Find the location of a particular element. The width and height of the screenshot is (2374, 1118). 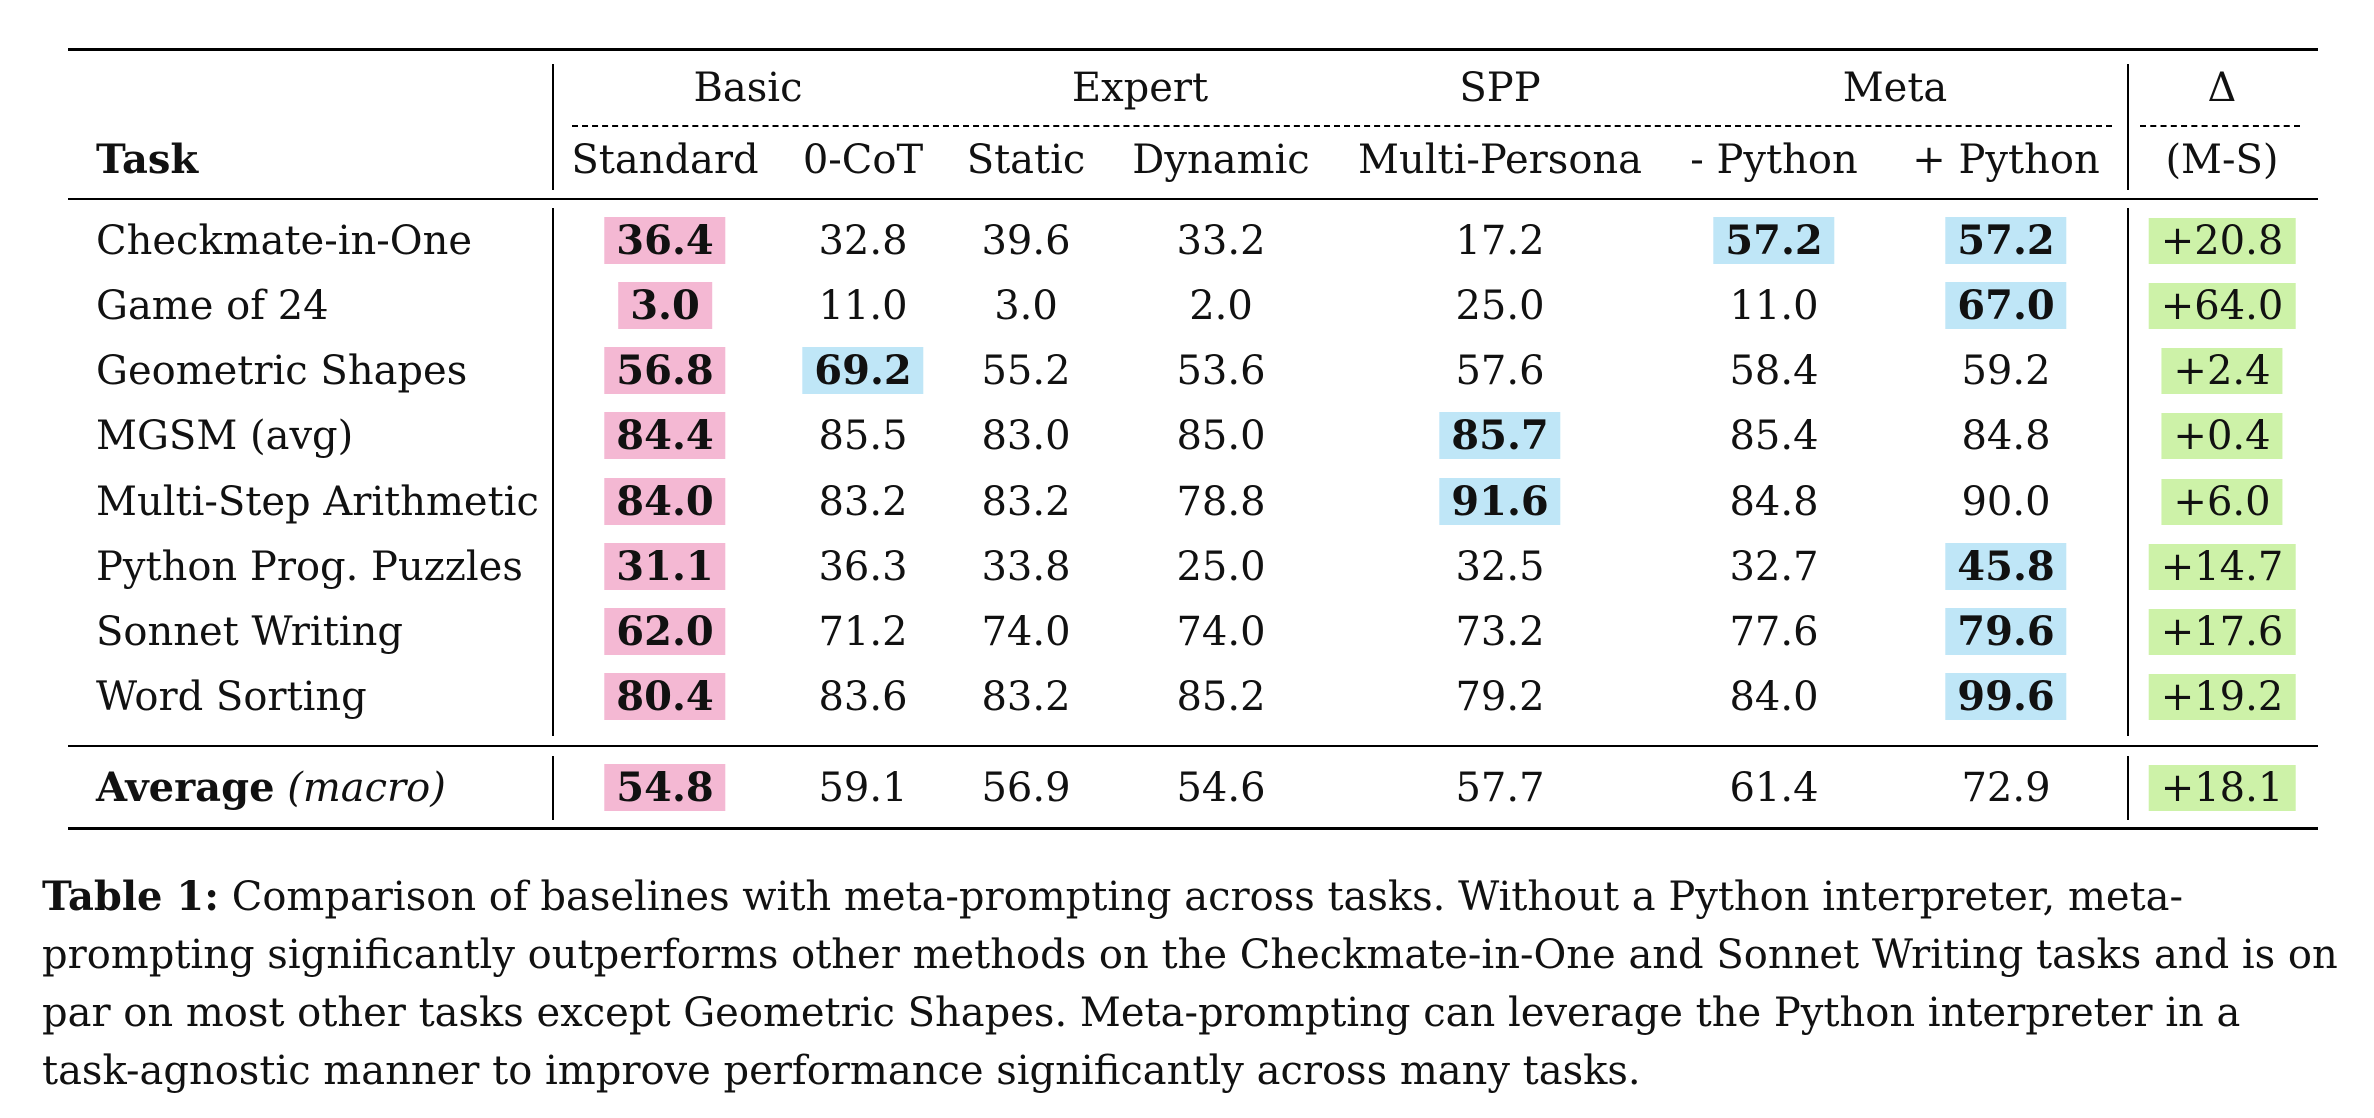

value-text: 83.0 is located at coordinates (1026, 436).